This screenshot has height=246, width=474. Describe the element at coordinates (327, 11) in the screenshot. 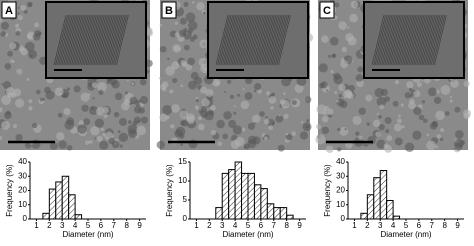

I see `panel-label: C` at that location.